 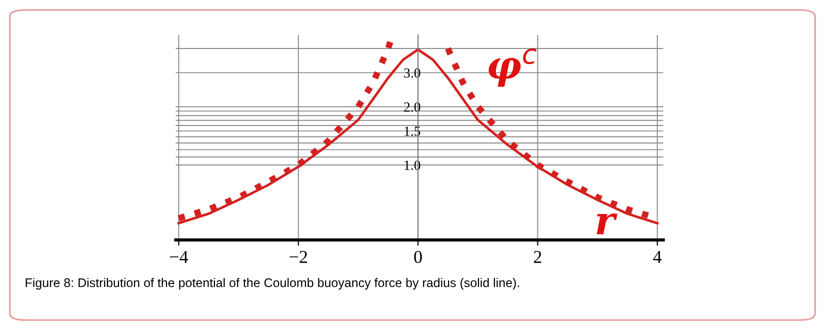 What do you see at coordinates (412, 165) in the screenshot?
I see `y-tick-label: 1.0` at bounding box center [412, 165].